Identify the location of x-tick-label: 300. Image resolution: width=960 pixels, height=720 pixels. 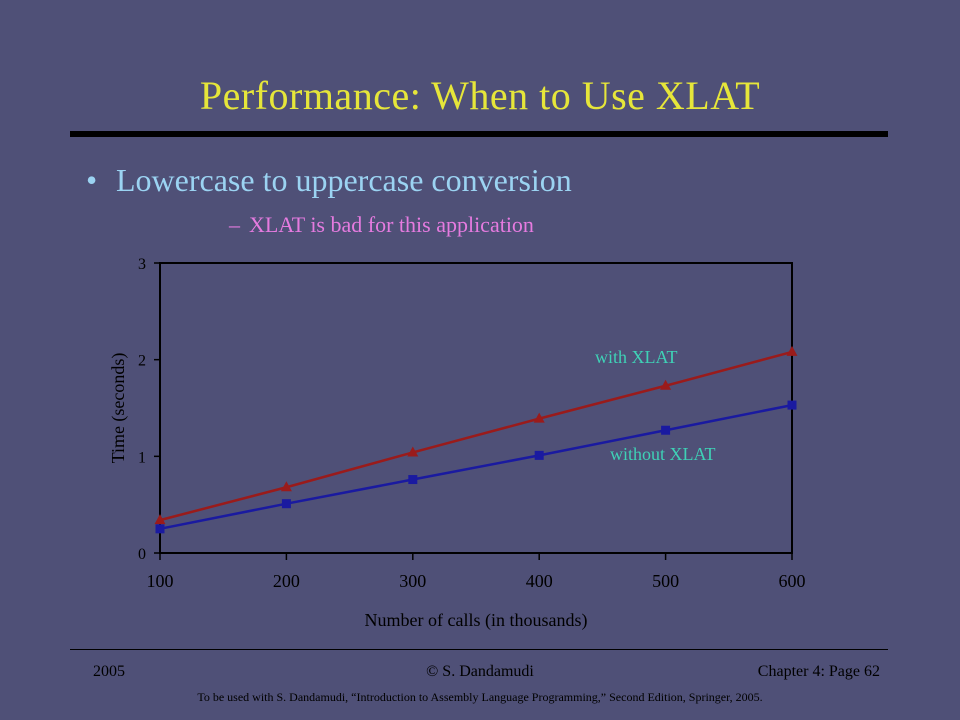
(412, 581).